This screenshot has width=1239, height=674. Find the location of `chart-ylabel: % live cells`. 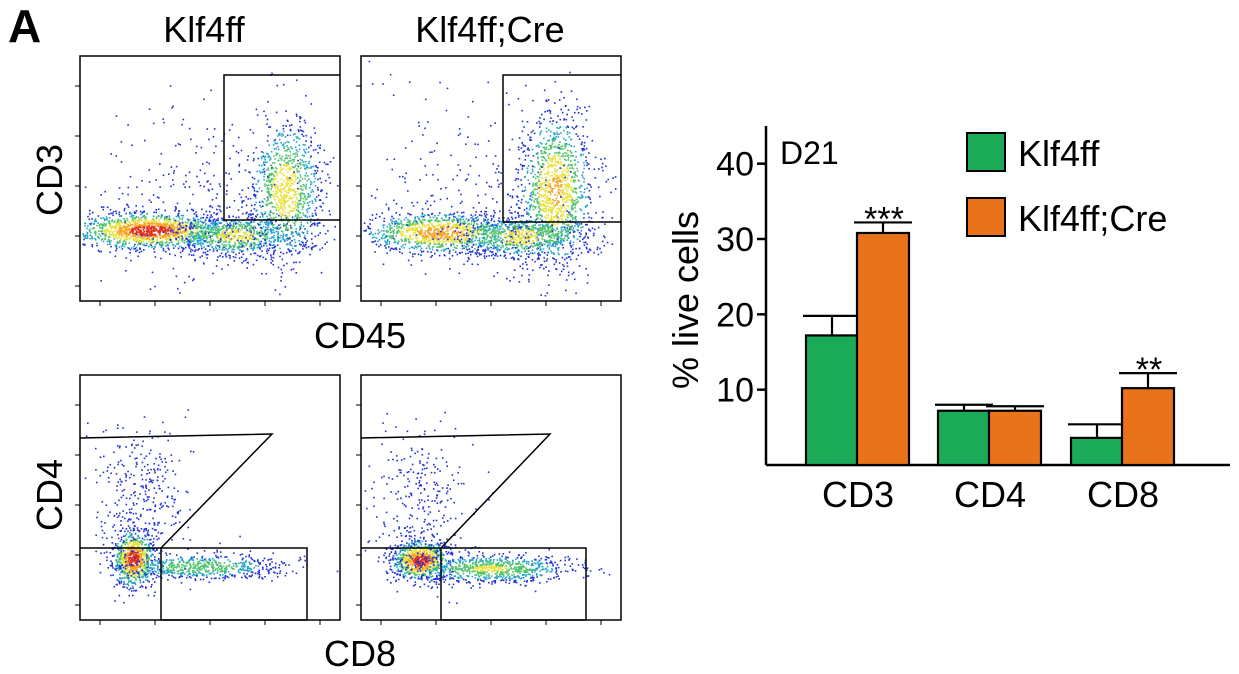

chart-ylabel: % live cells is located at coordinates (685, 300).